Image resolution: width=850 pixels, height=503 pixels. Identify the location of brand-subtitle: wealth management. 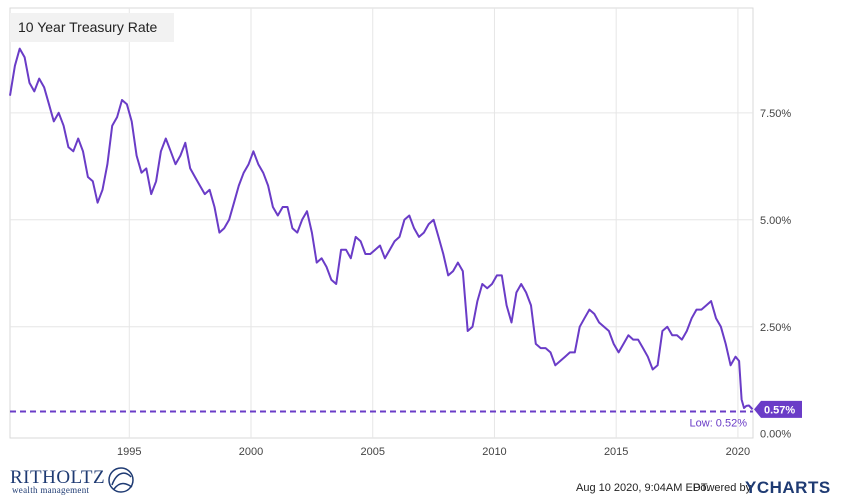
(51, 490).